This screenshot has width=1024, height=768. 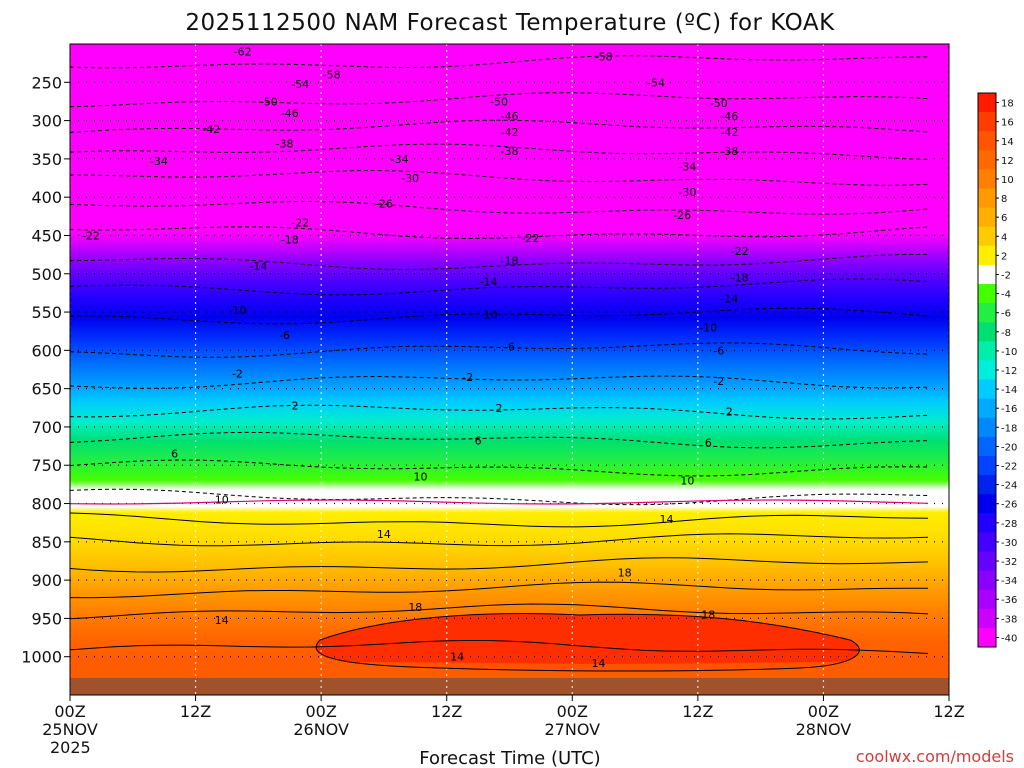 What do you see at coordinates (300, 84) in the screenshot?
I see `contour-label: -54` at bounding box center [300, 84].